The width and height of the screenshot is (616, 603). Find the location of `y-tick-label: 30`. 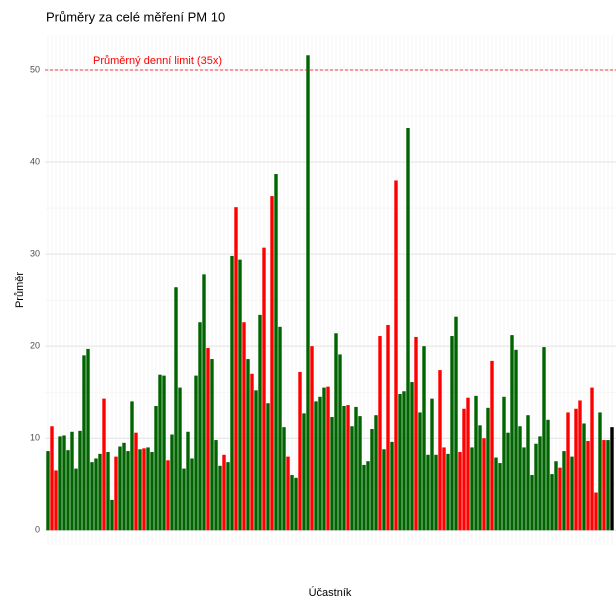

y-tick-label: 30 is located at coordinates (35, 253).